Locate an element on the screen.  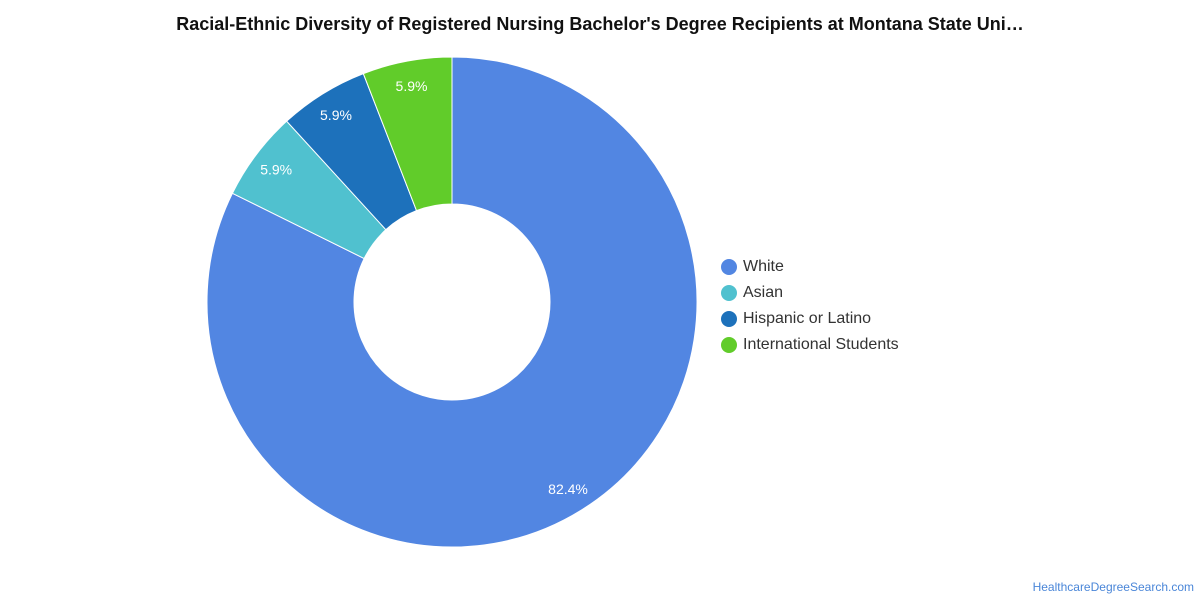
slice-label-asian: 5.9% is located at coordinates (276, 170).